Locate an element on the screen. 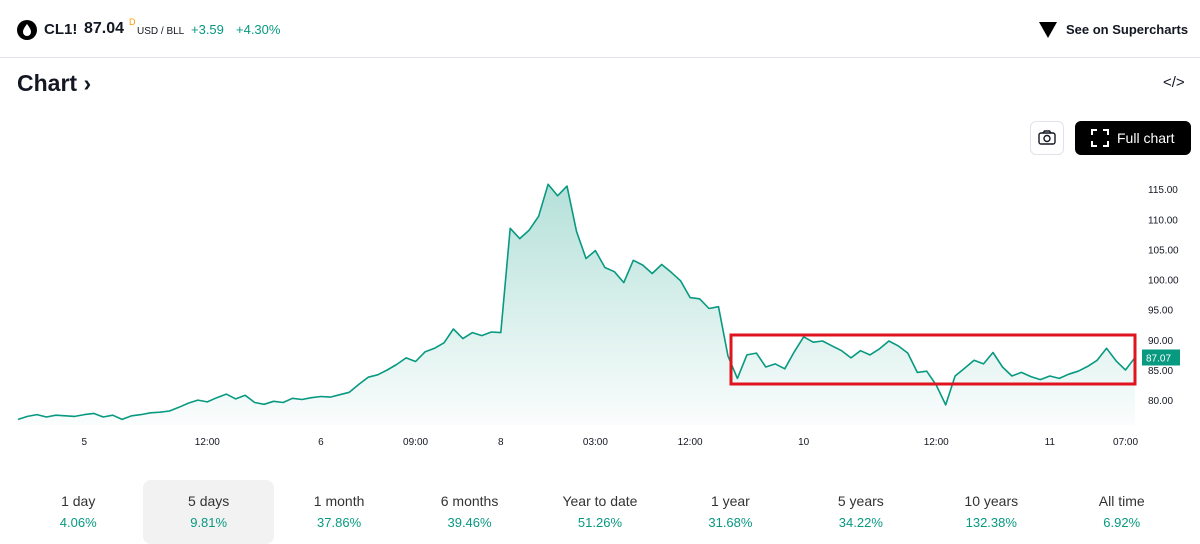  tab-value: 51.26% is located at coordinates (600, 522).